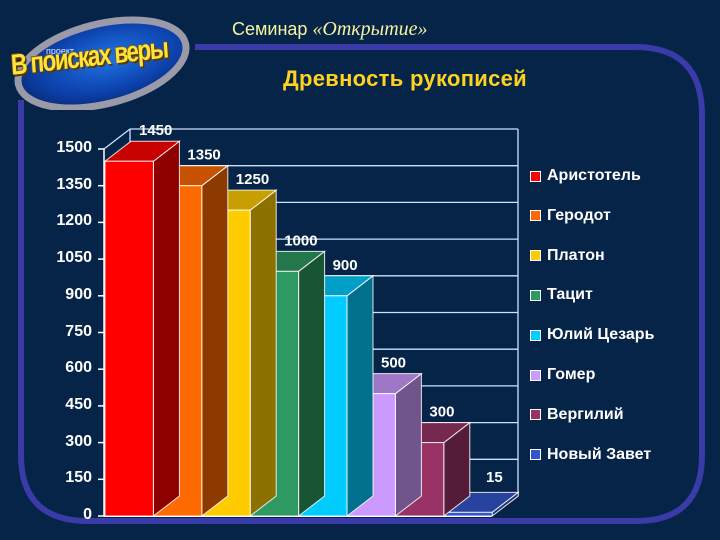  What do you see at coordinates (594, 175) in the screenshot?
I see `legend-label: Аристотель` at bounding box center [594, 175].